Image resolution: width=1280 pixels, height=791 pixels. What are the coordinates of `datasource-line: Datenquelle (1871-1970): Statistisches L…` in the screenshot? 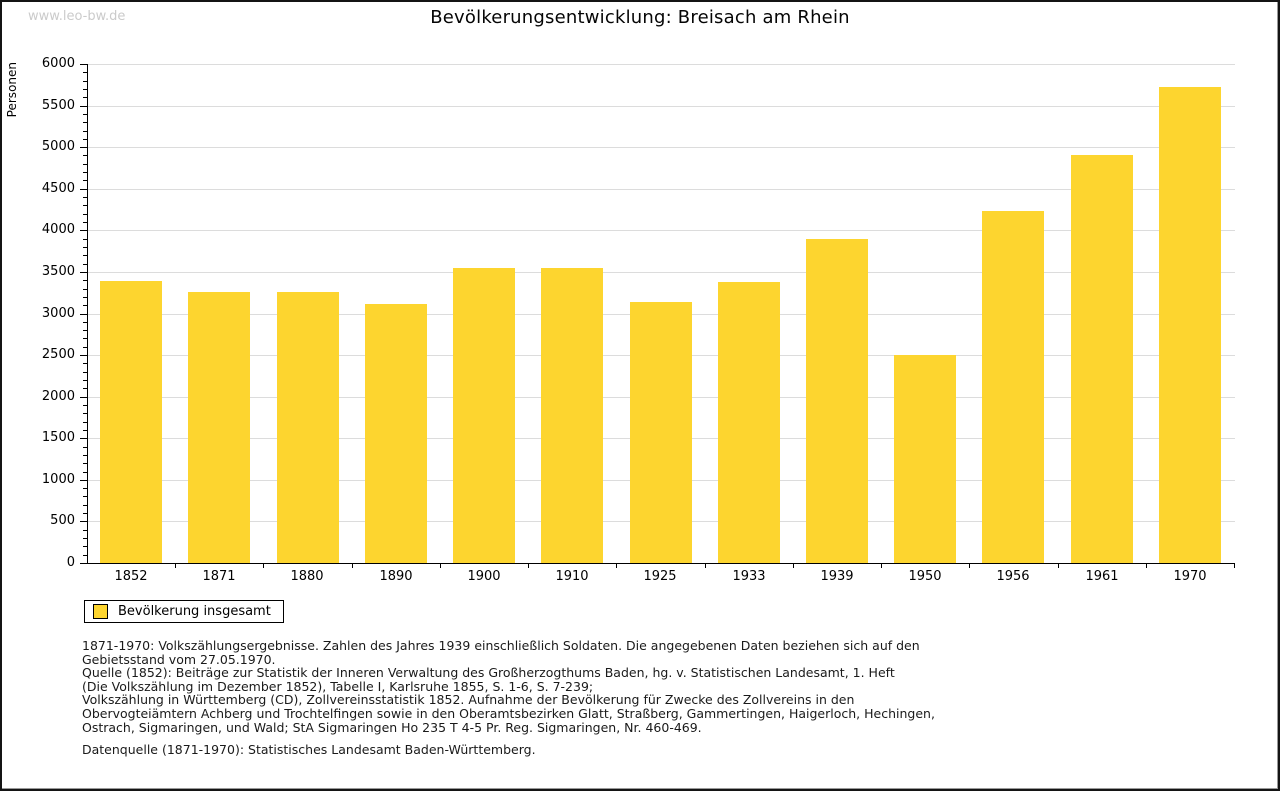 It's located at (309, 749).